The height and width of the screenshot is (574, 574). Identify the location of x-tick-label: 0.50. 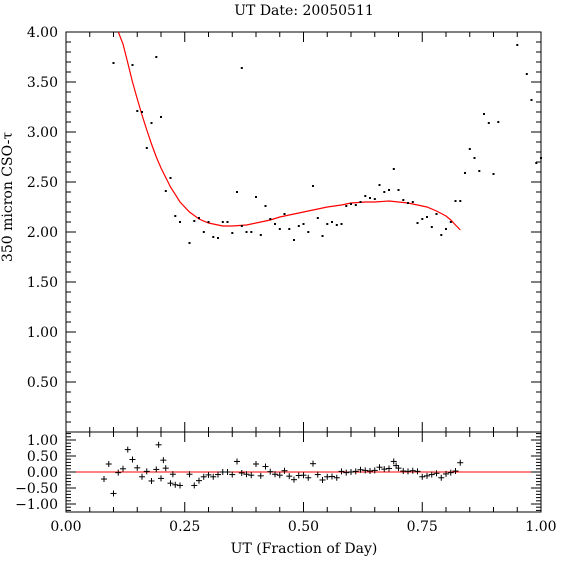
(303, 527).